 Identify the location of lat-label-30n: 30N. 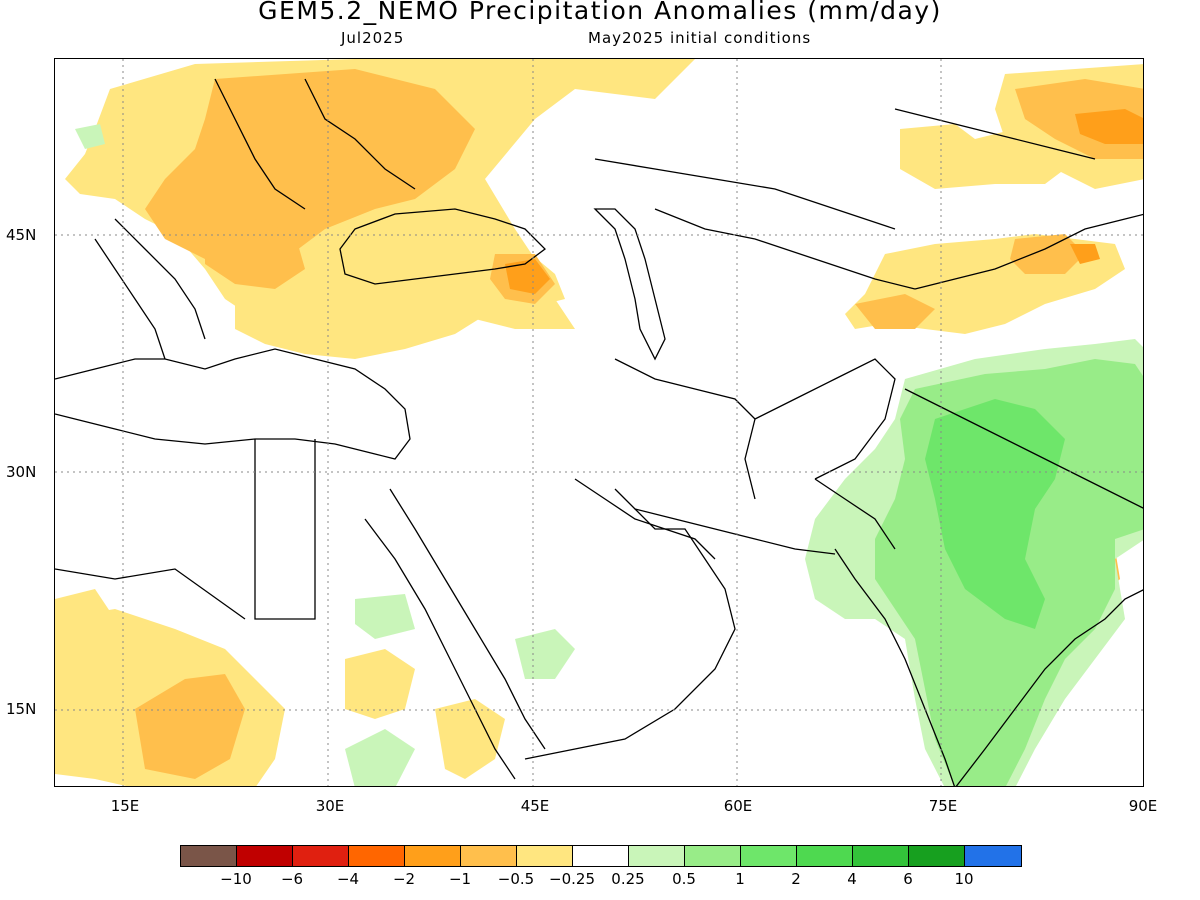
(21, 472).